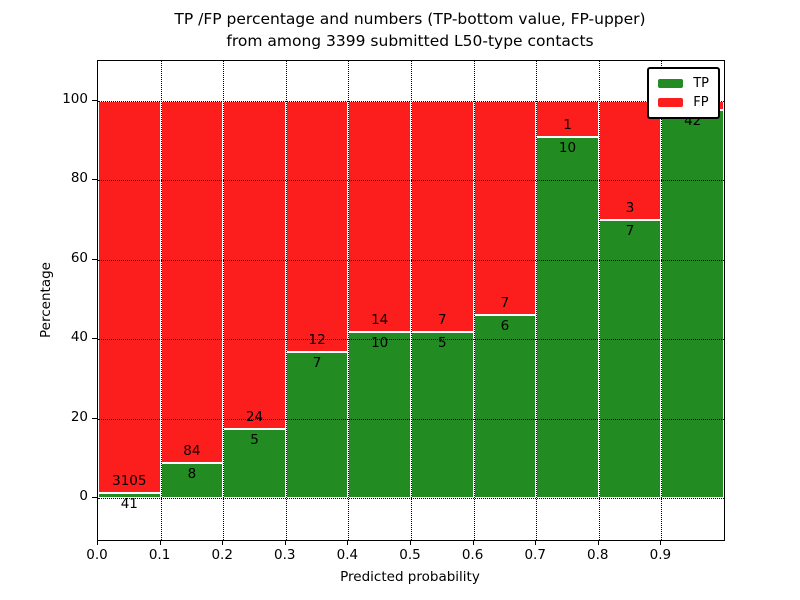 Image resolution: width=800 pixels, height=600 pixels. I want to click on legend-row: TP, so click(683, 83).